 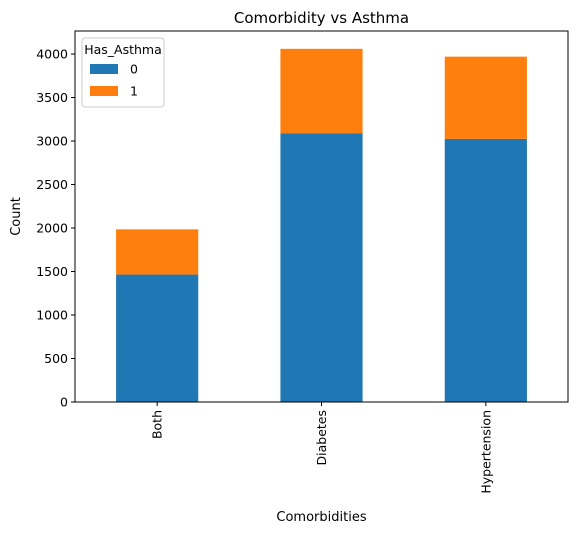 I want to click on y-tick-label: 500, so click(x=56, y=358).